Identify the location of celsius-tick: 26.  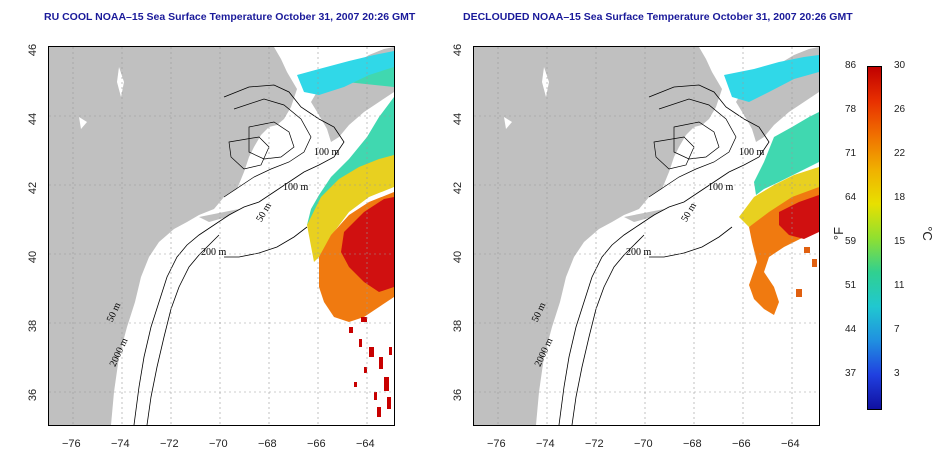
(900, 109).